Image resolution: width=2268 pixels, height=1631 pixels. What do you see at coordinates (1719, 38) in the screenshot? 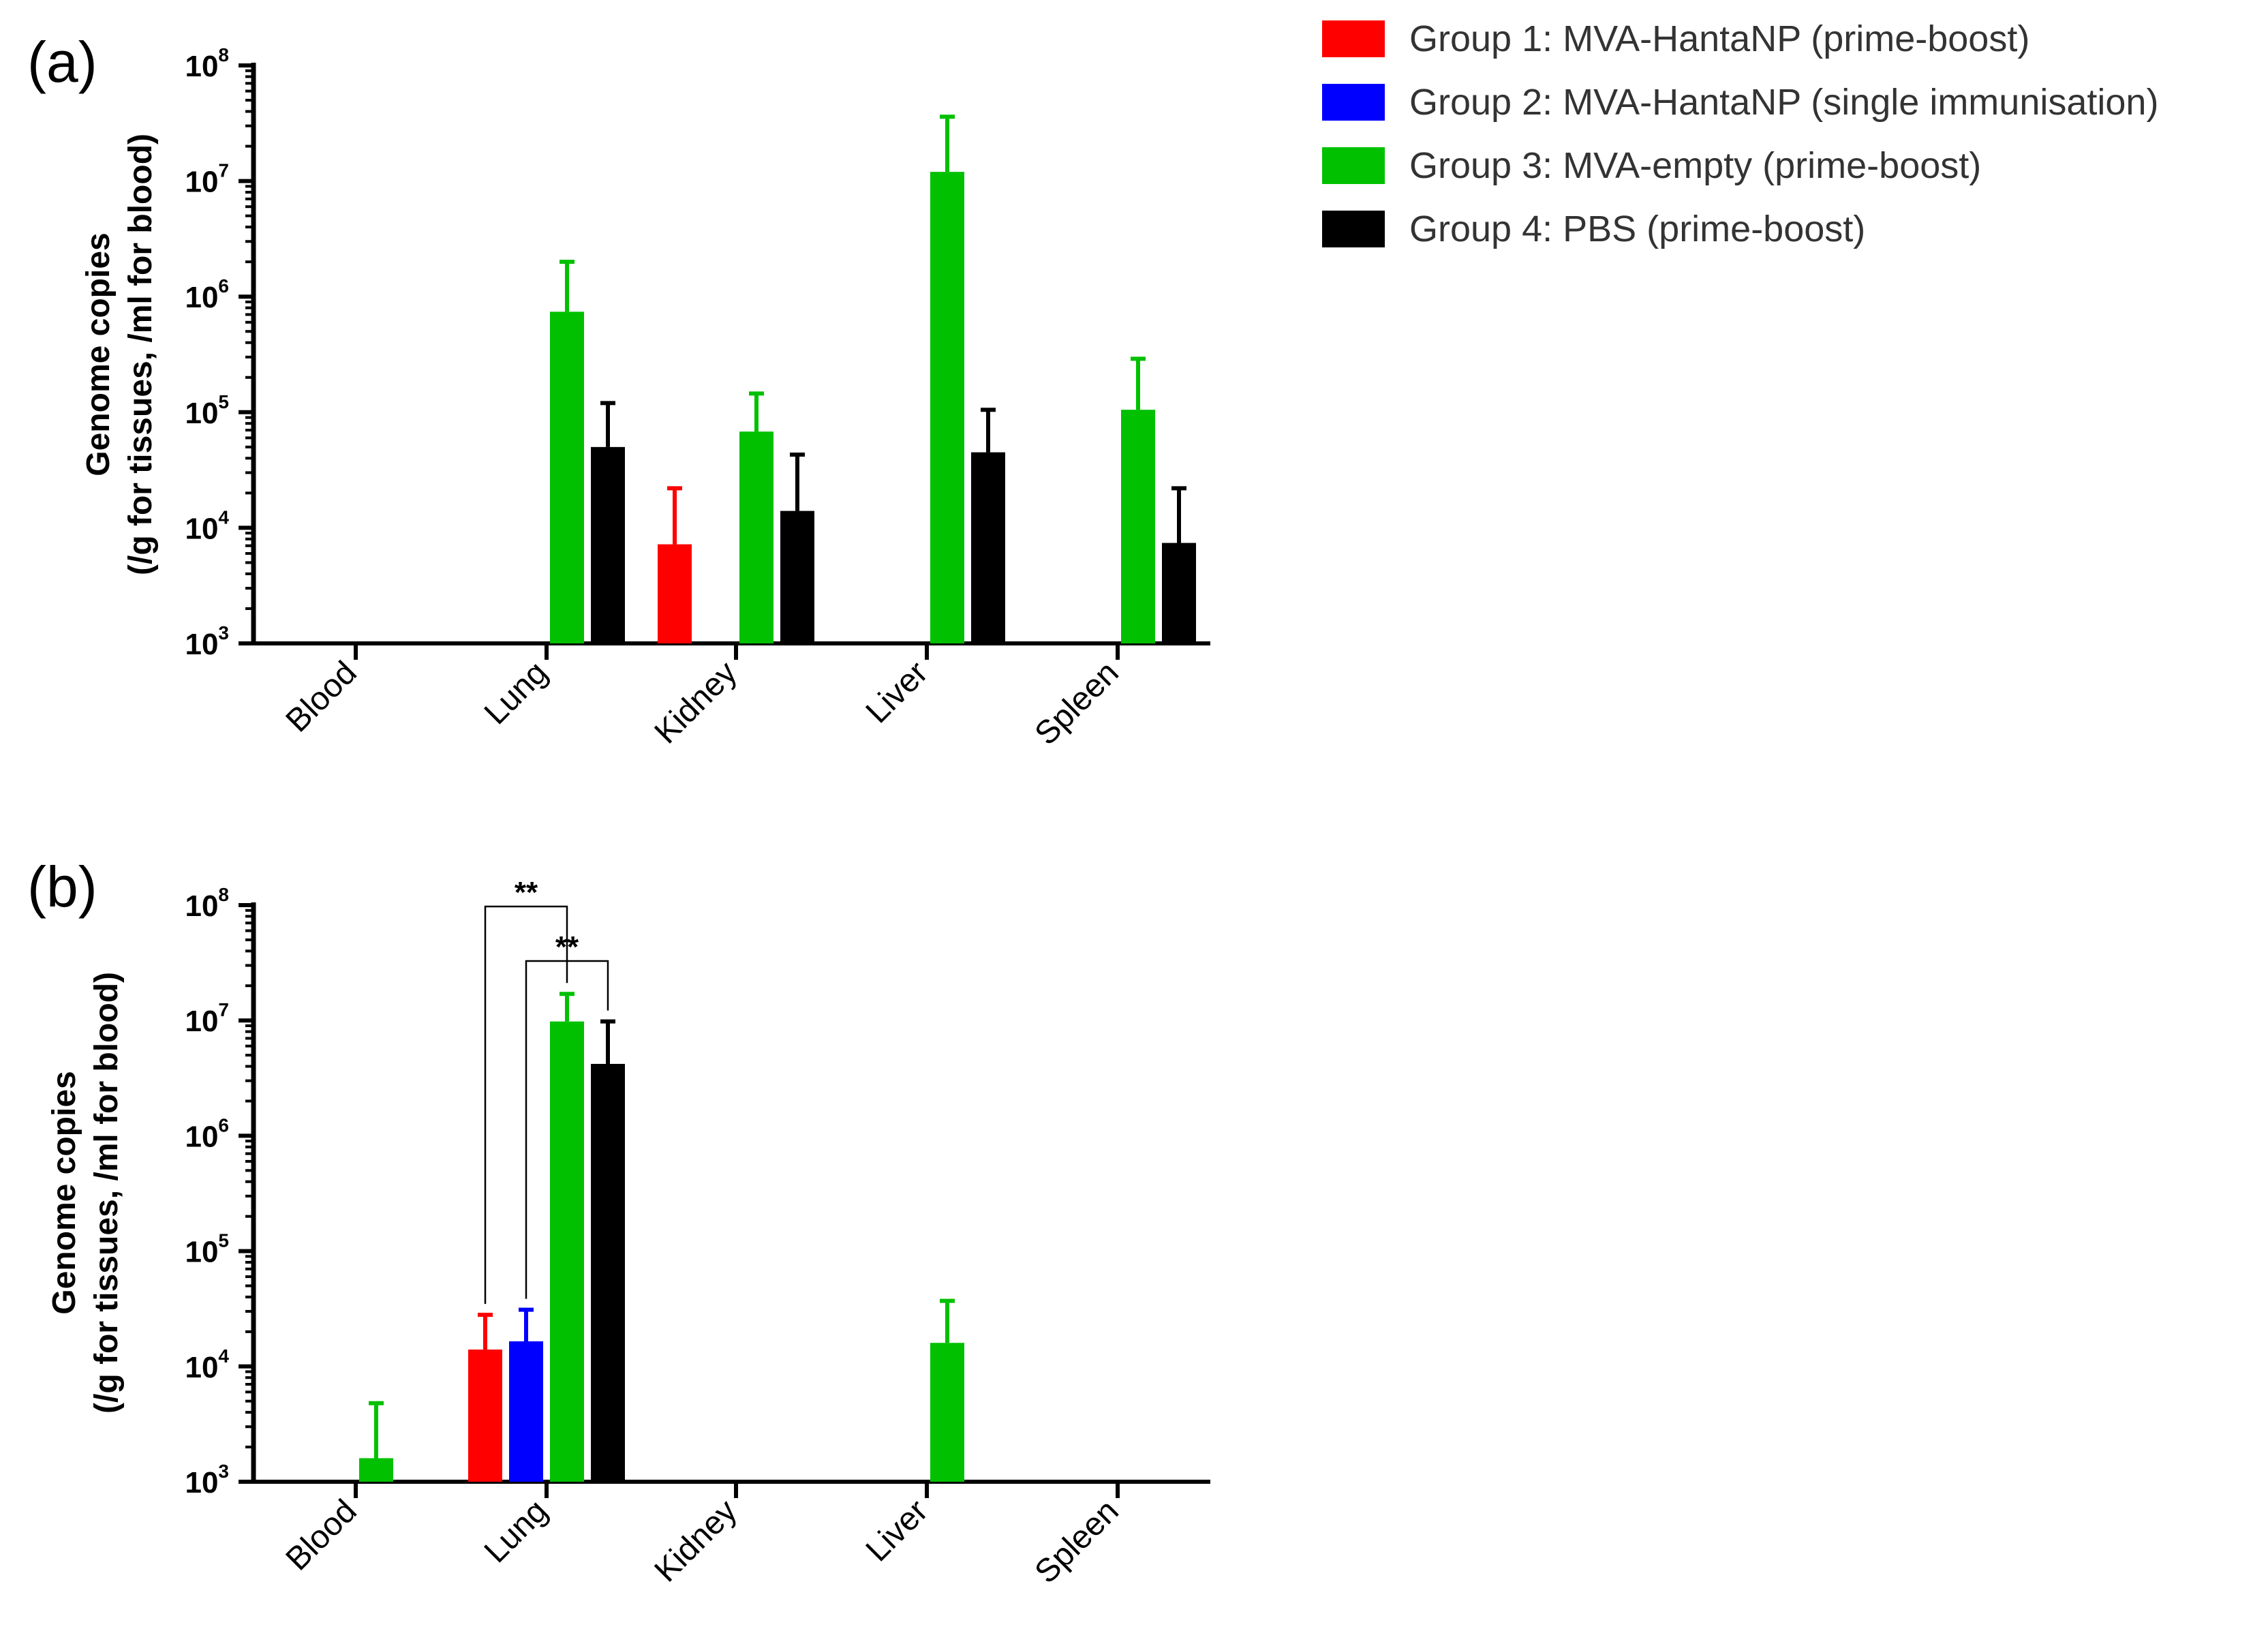
I see `legend-label: Group 1: MVA-HantaNP (prime-boost)` at bounding box center [1719, 38].